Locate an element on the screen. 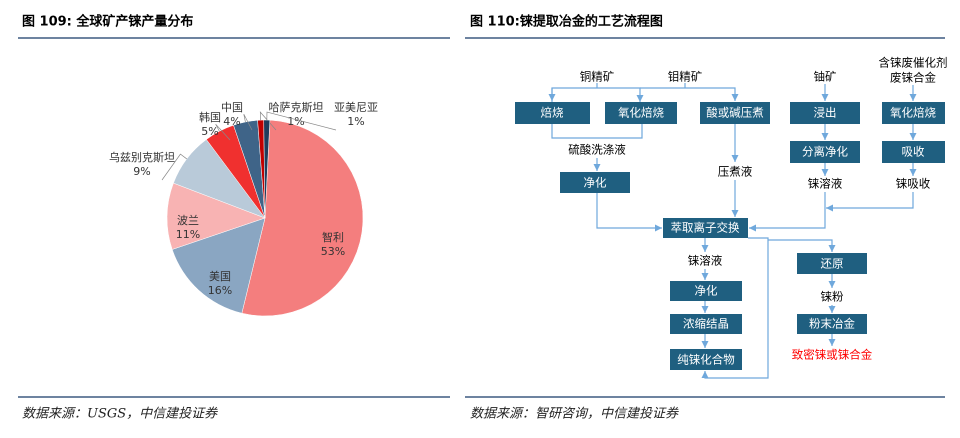  process-box: 纯铼化合物 is located at coordinates (706, 359).